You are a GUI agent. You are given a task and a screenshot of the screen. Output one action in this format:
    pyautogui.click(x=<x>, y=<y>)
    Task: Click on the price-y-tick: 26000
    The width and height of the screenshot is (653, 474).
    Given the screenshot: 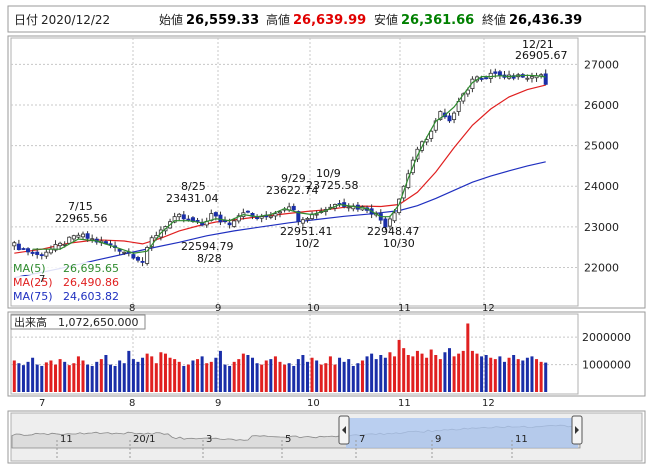 What is the action you would take?
    pyautogui.click(x=601, y=105)
    